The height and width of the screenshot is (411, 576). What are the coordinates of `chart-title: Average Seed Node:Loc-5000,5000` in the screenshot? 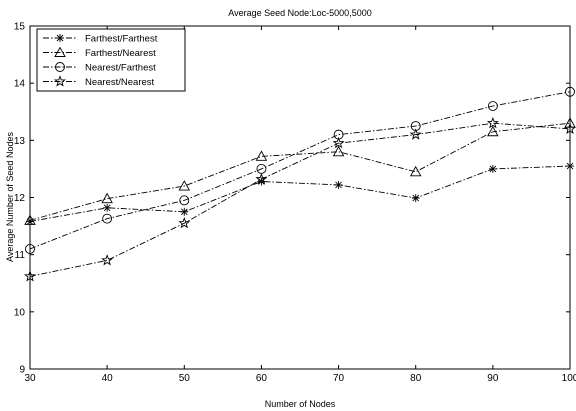 It's located at (299, 13).